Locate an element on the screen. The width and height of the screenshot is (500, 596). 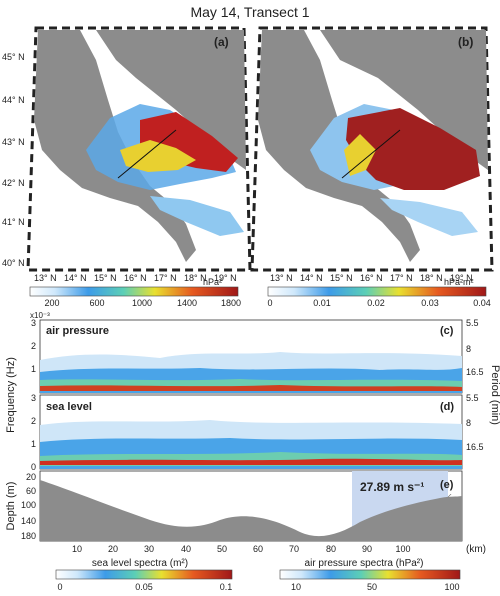
colorbar-a-tick: 200 is located at coordinates (51, 303).